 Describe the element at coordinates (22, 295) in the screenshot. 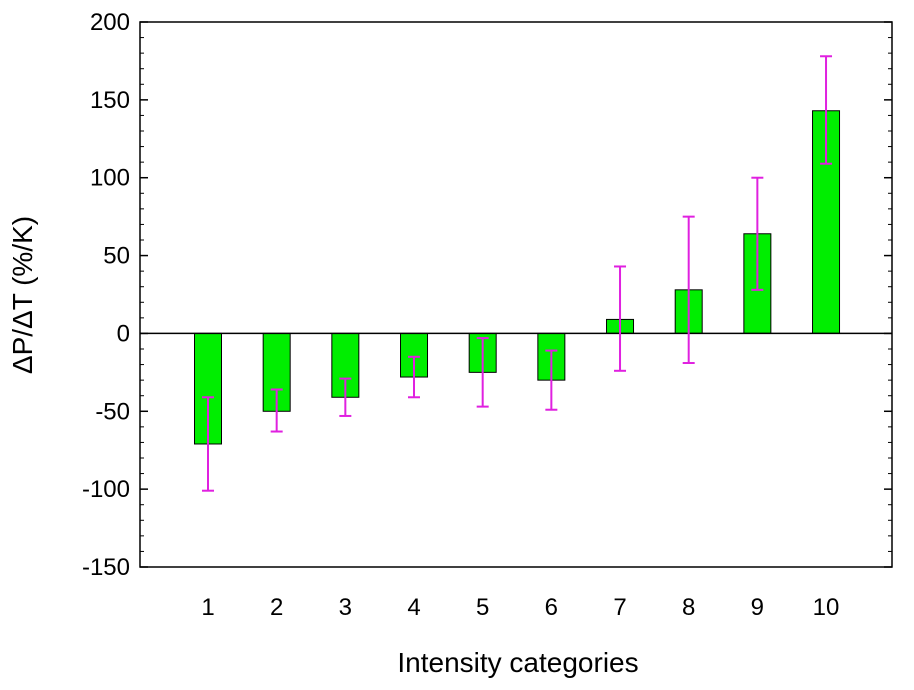

I see `y-axis-label: ΔP/ΔT (%/K)` at that location.